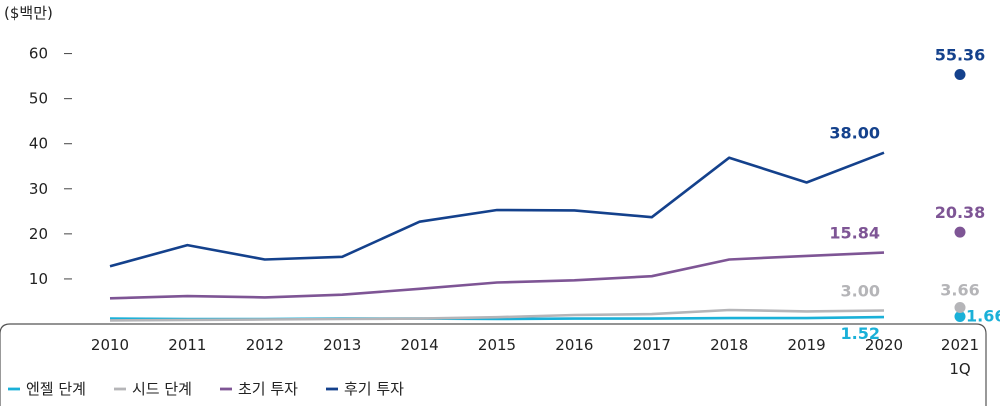 The image size is (1000, 406). Describe the element at coordinates (959, 369) in the screenshot. I see `x-tick-label: 1Q` at that location.